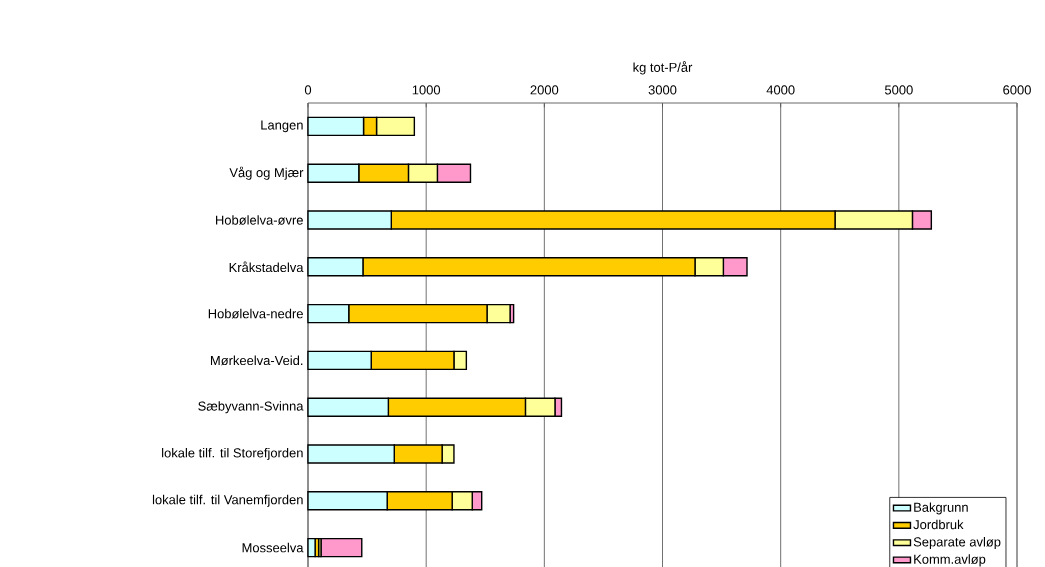  I want to click on y-tick-label: Mørkeelva-Veid., so click(256, 360).